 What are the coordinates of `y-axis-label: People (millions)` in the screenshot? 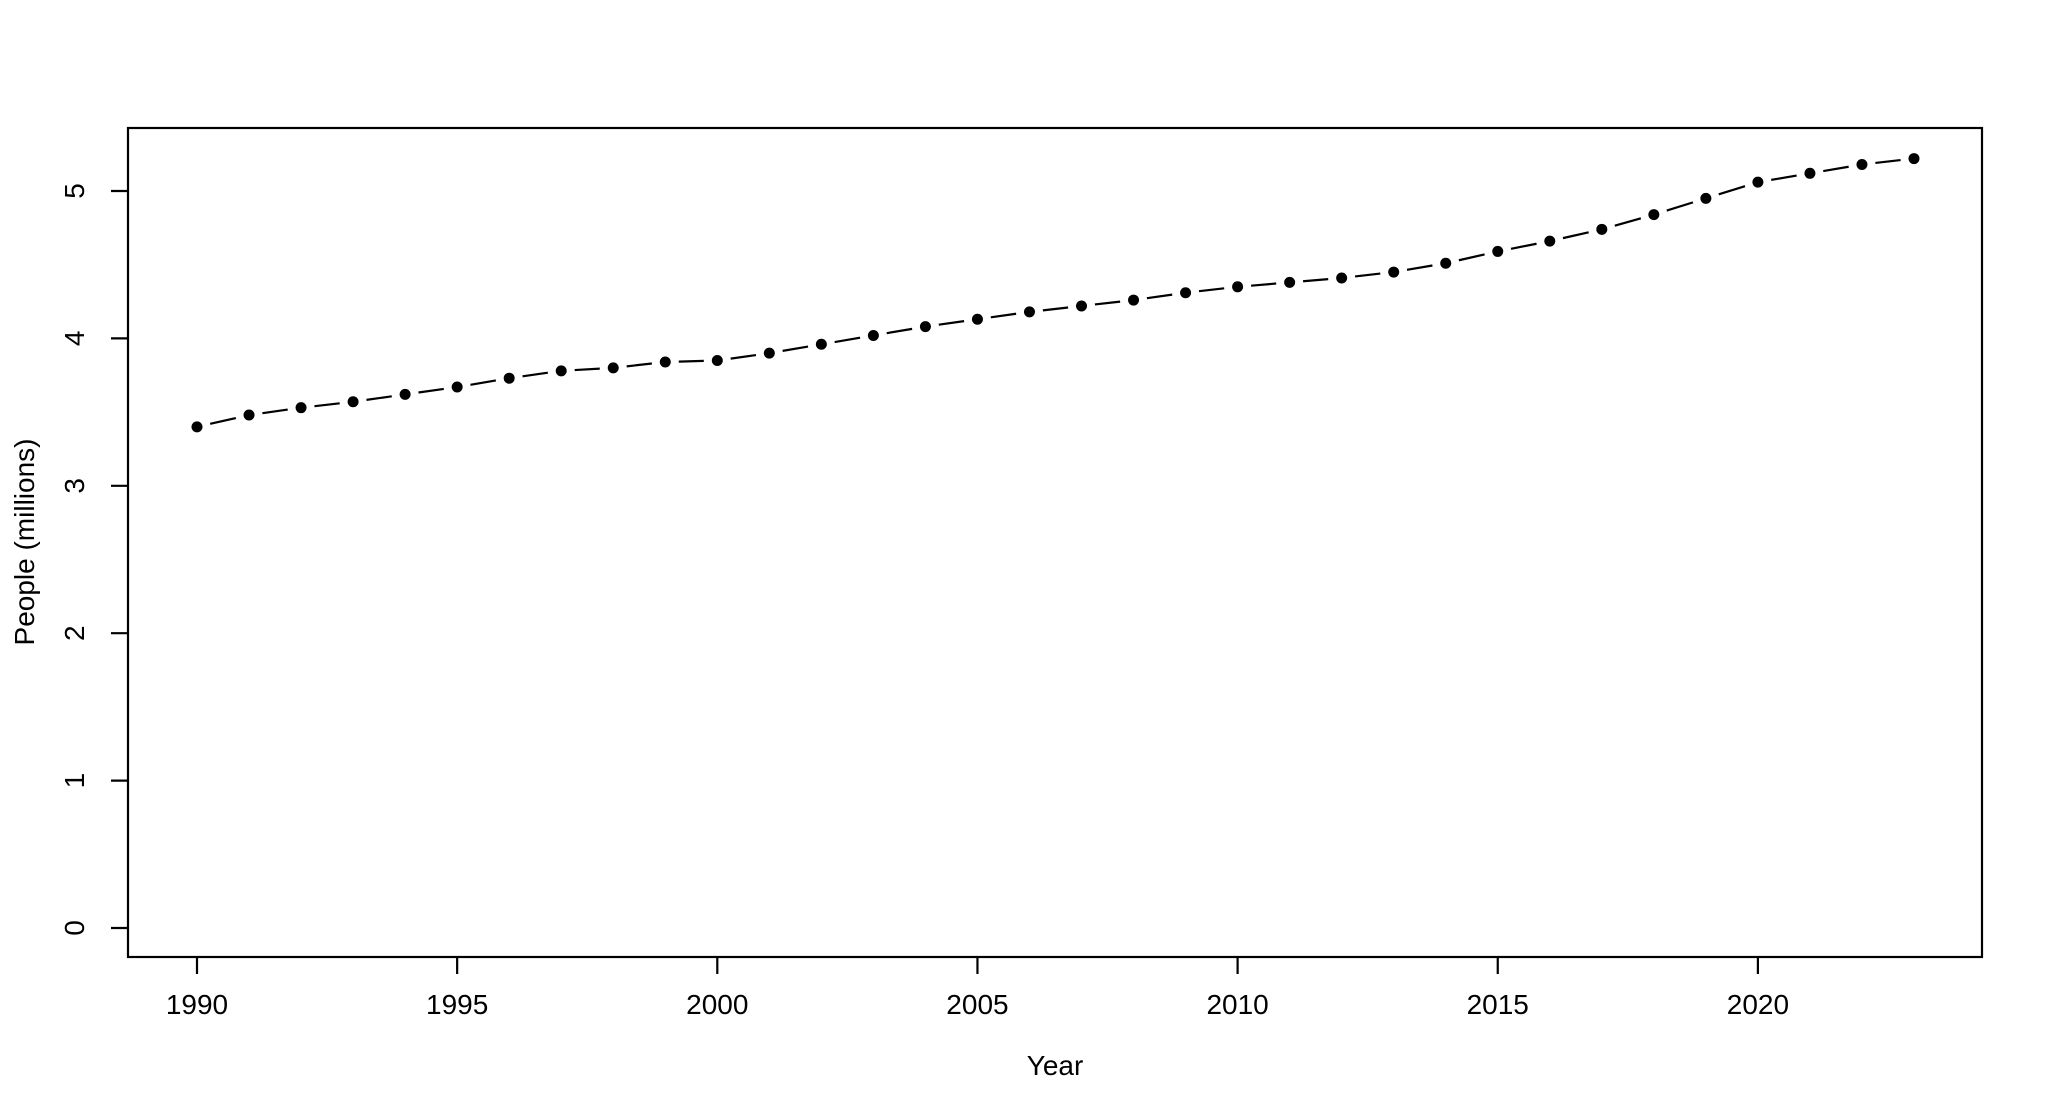 It's located at (24, 542).